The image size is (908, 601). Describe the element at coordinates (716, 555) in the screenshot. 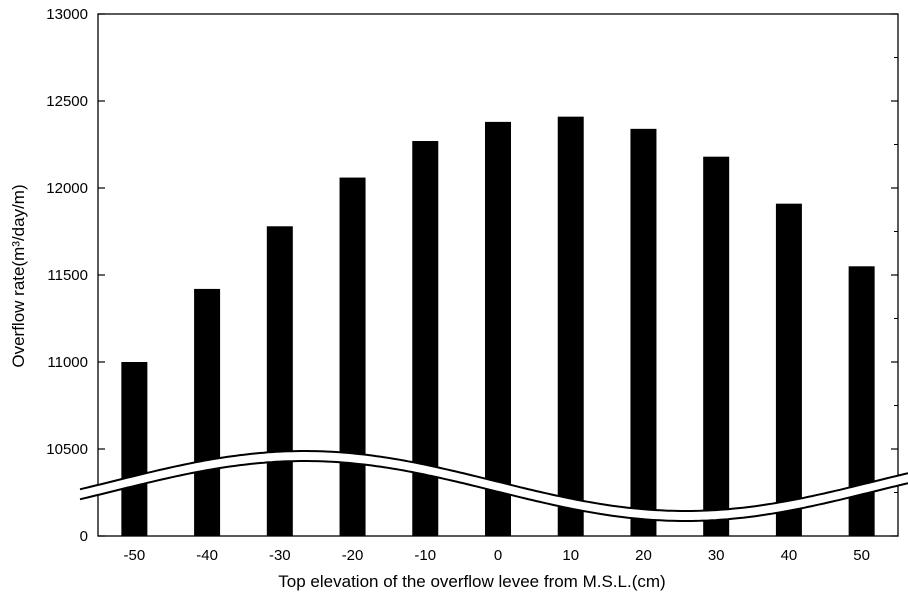

I see `x-tick-label: 30` at that location.